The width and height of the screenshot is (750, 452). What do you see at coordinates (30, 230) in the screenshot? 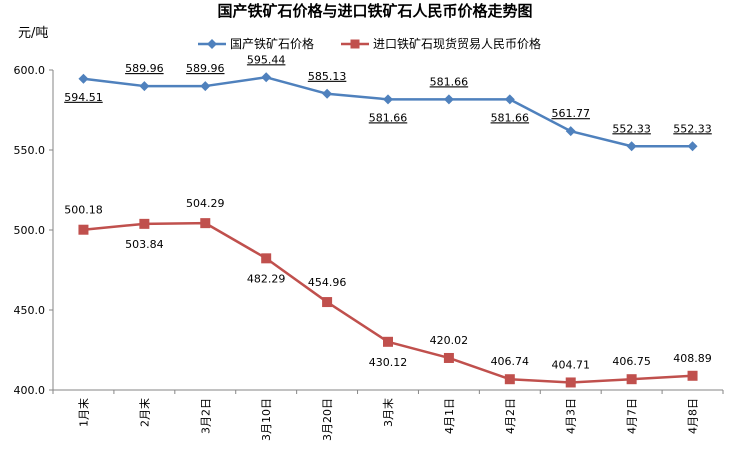
I see `y-tick-label: 500.0` at bounding box center [30, 230].